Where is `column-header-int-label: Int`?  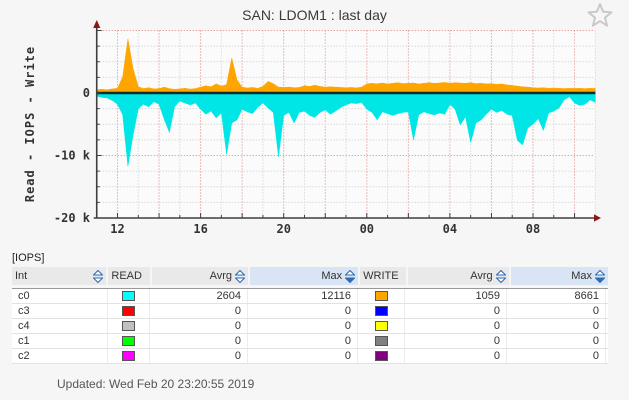
column-header-int-label: Int is located at coordinates (21, 276).